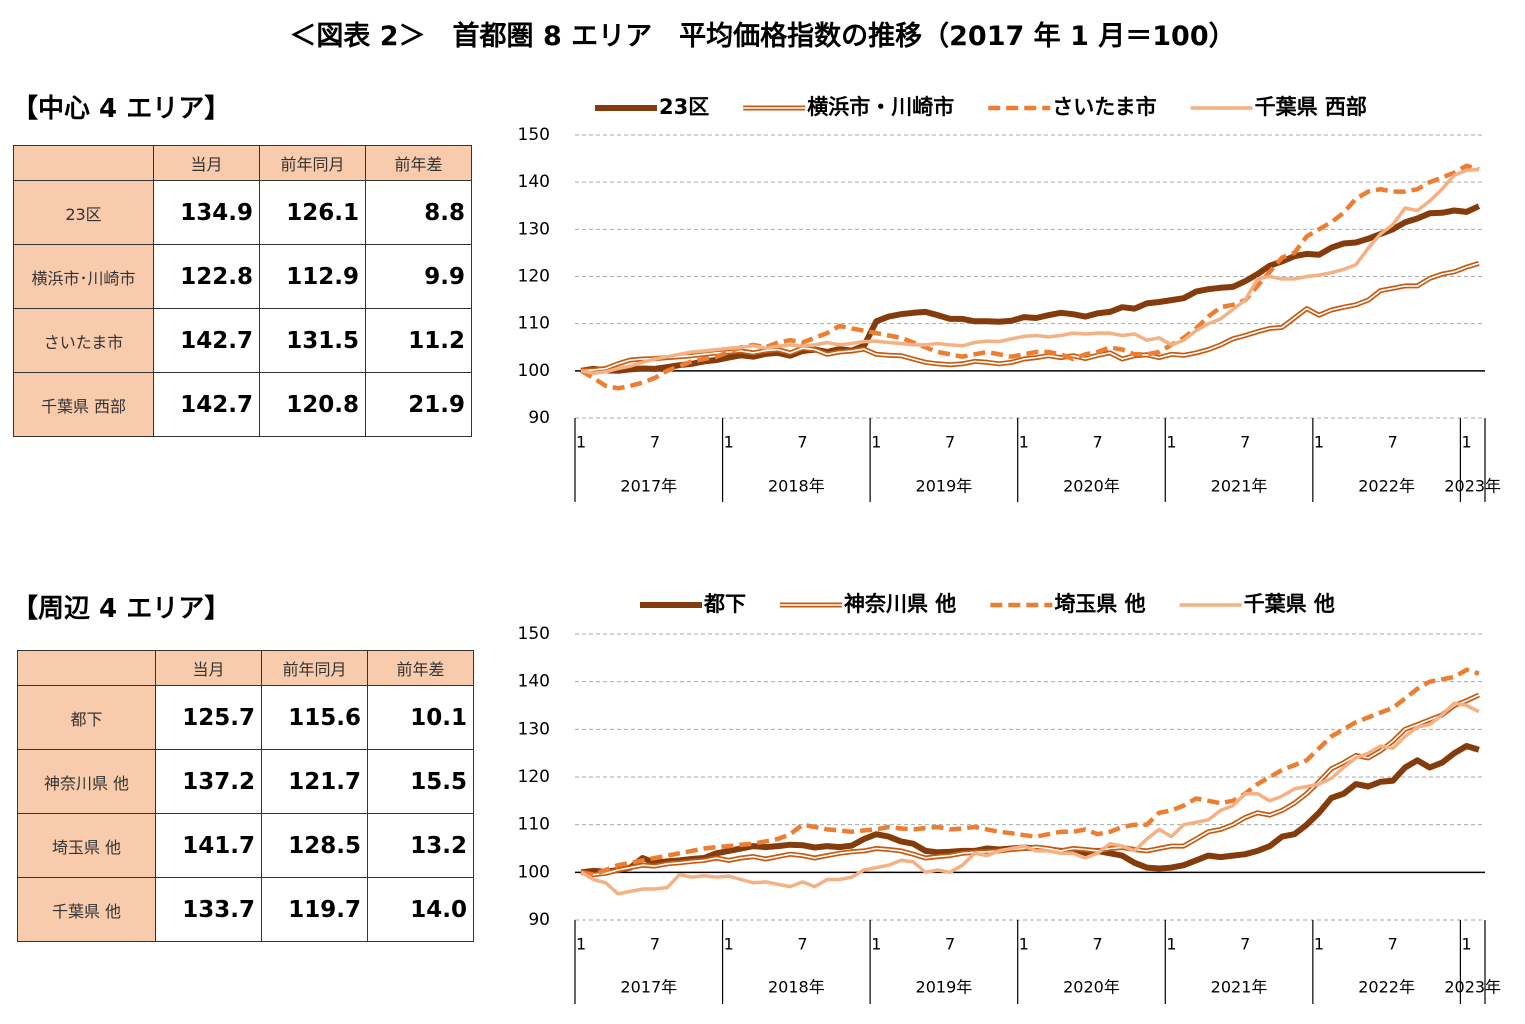 The image size is (1525, 1024). I want to click on table-cell: 千葉県 西部, so click(83, 404).